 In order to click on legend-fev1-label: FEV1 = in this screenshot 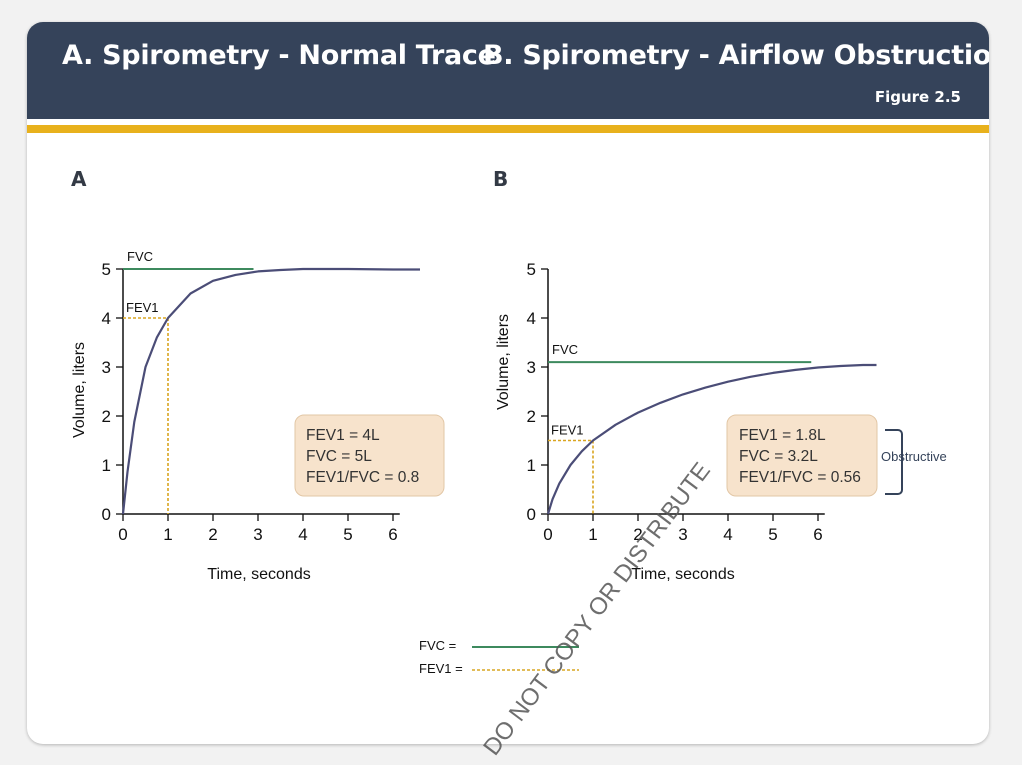, I will do `click(441, 668)`.